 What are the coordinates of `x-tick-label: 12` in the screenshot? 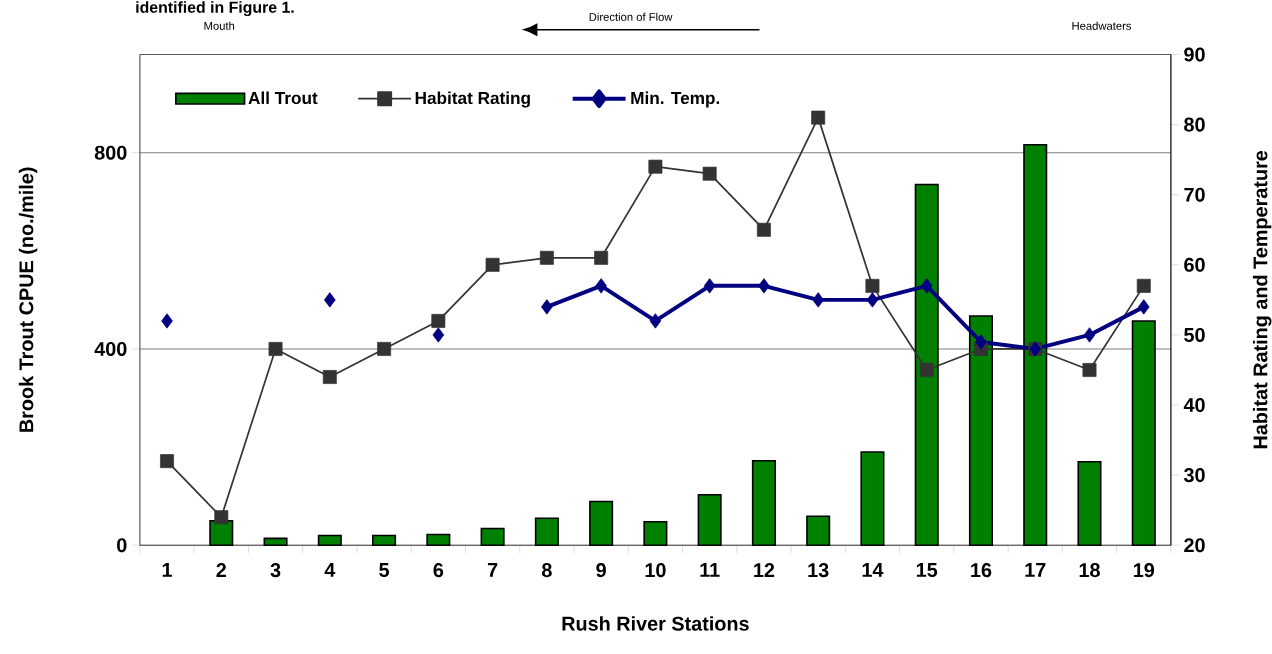 It's located at (764, 569).